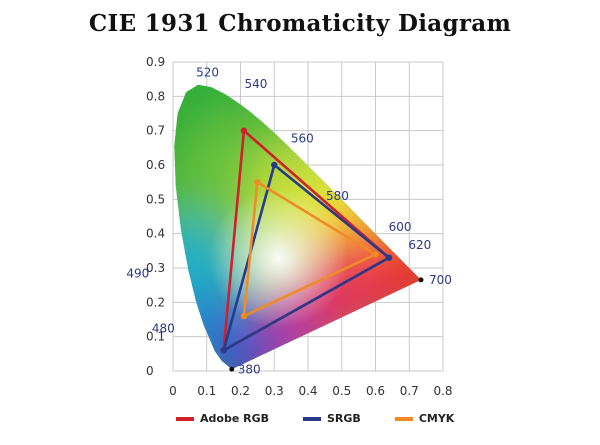  I want to click on gamut-cmyk, so click(309, 249).